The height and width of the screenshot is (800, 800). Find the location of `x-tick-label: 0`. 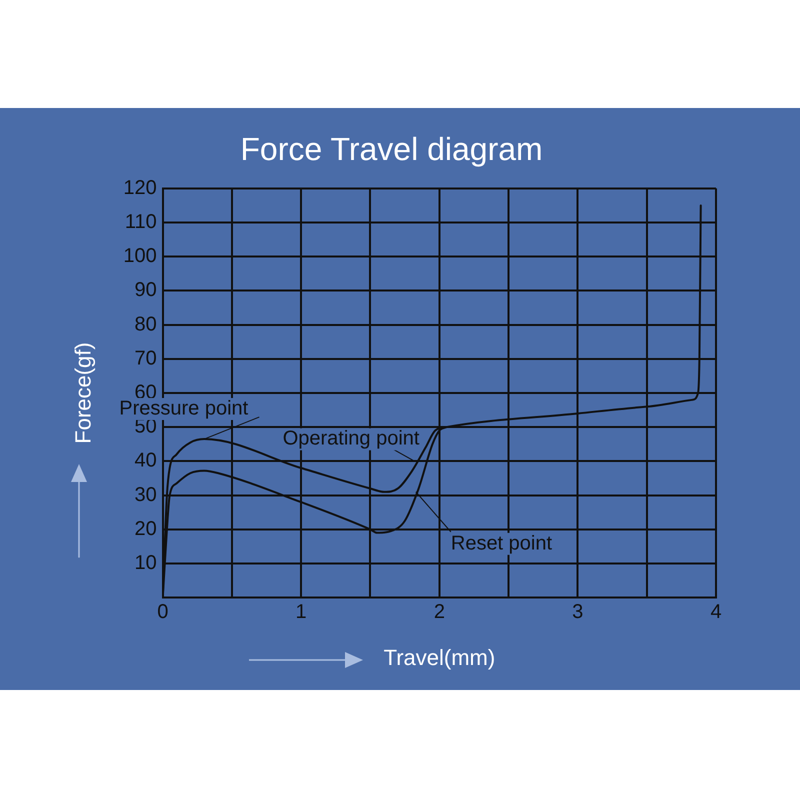

x-tick-label: 0 is located at coordinates (162, 612).